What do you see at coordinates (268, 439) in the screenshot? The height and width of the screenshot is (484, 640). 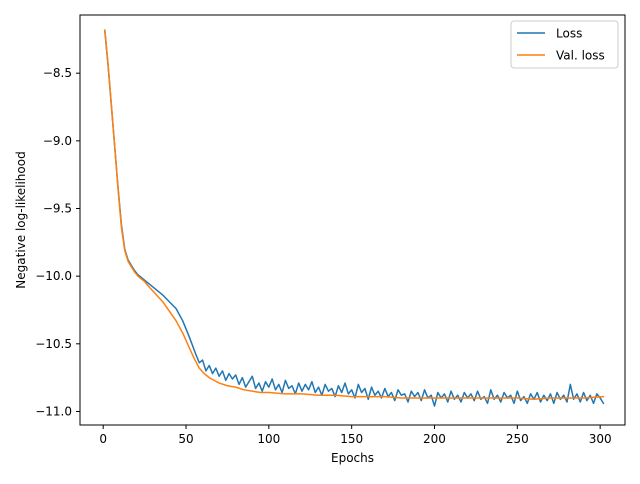 I see `x-tick-label: 100` at bounding box center [268, 439].